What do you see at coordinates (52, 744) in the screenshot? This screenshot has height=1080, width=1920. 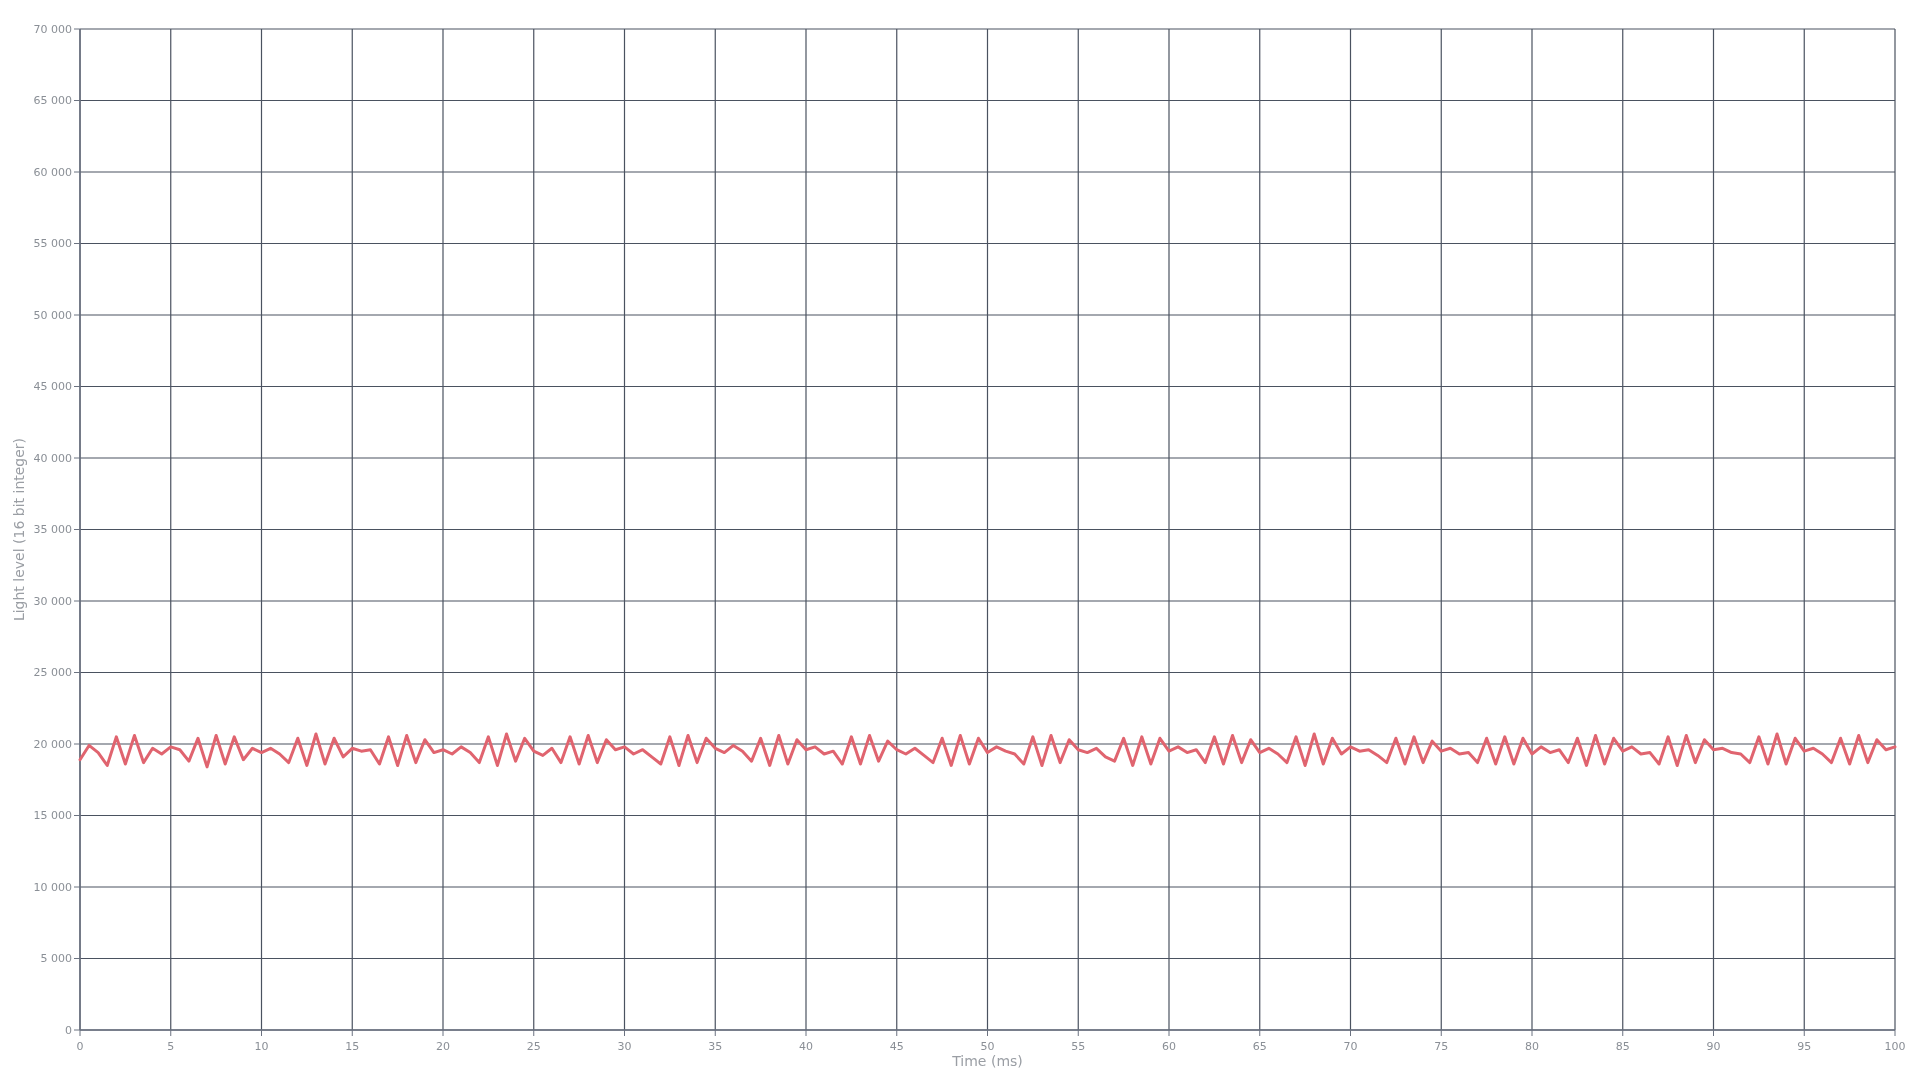 I see `y-tick-label: 20 000` at bounding box center [52, 744].